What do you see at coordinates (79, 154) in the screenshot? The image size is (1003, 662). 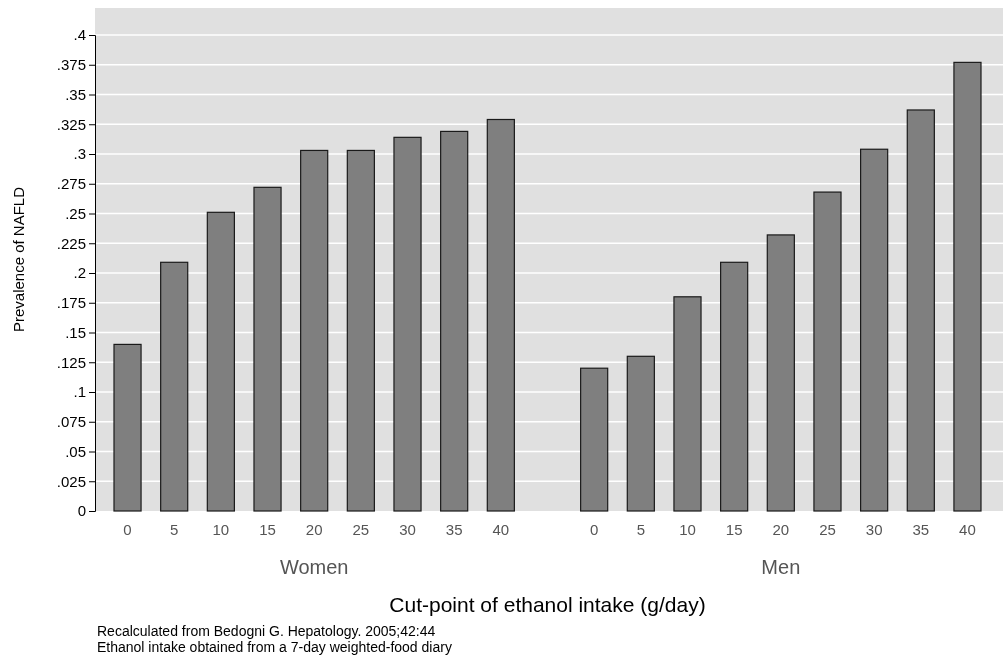 I see `y-tick-label: .3` at bounding box center [79, 154].